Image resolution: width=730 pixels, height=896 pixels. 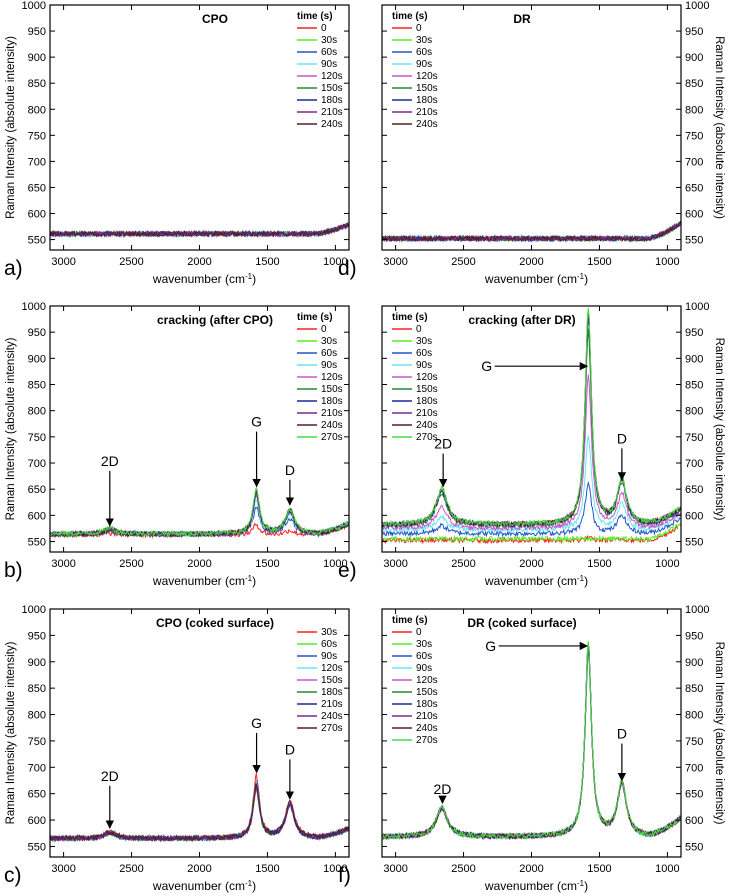 What do you see at coordinates (347, 570) in the screenshot?
I see `panel-letter: e)` at bounding box center [347, 570].